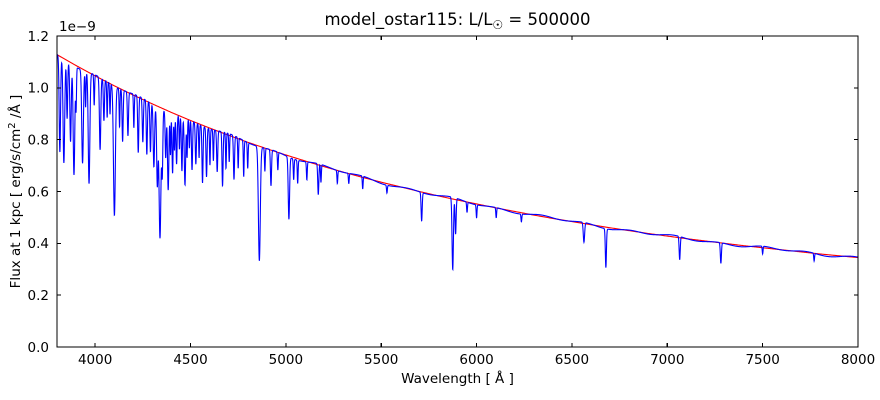 Image resolution: width=880 pixels, height=400 pixels. Describe the element at coordinates (858, 360) in the screenshot. I see `x-tick-label: 8000` at that location.